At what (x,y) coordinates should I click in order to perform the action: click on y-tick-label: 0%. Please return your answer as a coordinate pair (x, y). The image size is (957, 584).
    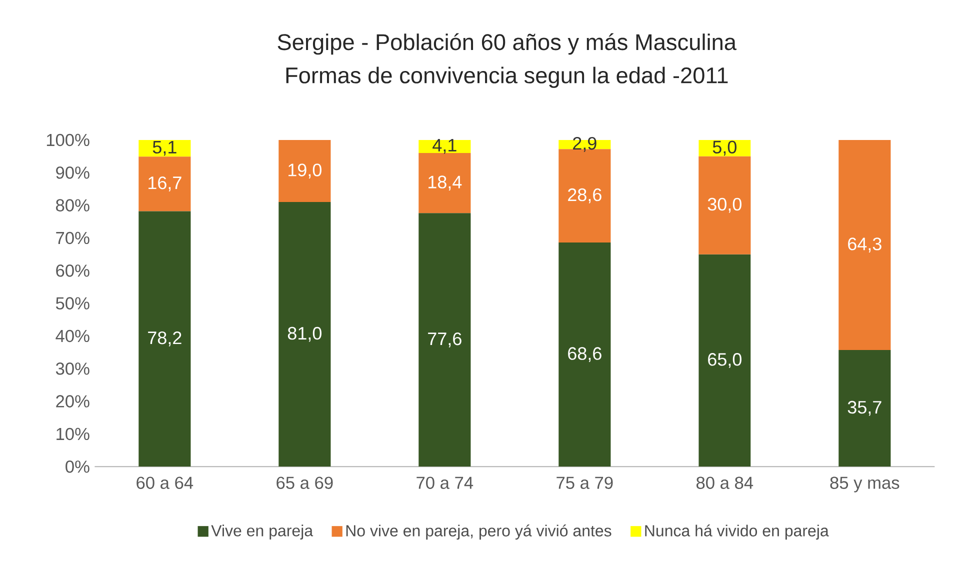
    Looking at the image, I should click on (78, 466).